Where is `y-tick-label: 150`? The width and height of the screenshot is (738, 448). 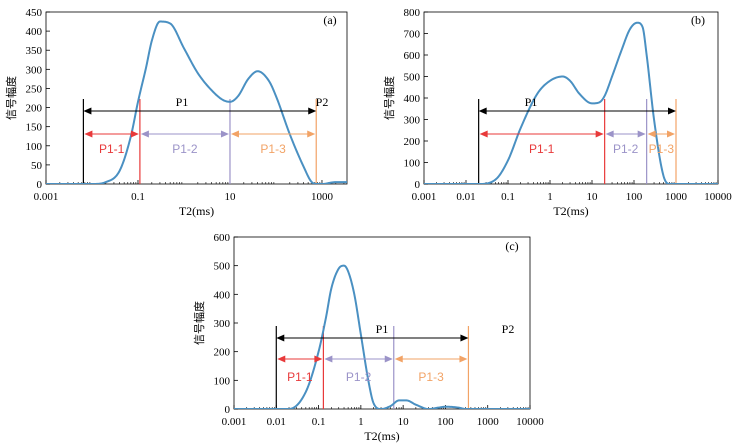 y-tick-label: 150 is located at coordinates (34, 128).